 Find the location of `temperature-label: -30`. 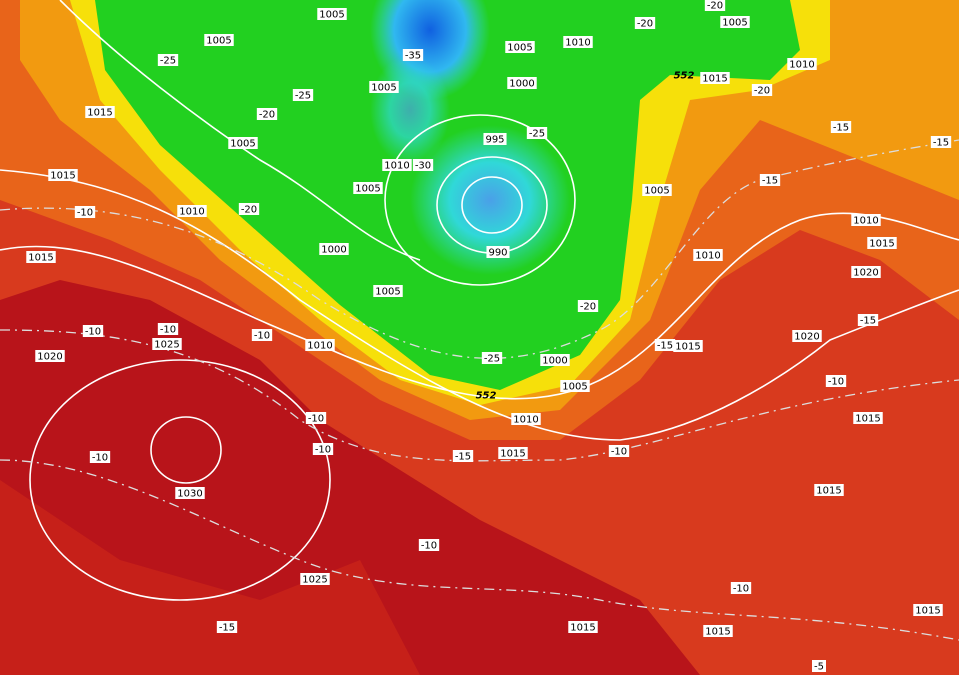

temperature-label: -30 is located at coordinates (423, 166).